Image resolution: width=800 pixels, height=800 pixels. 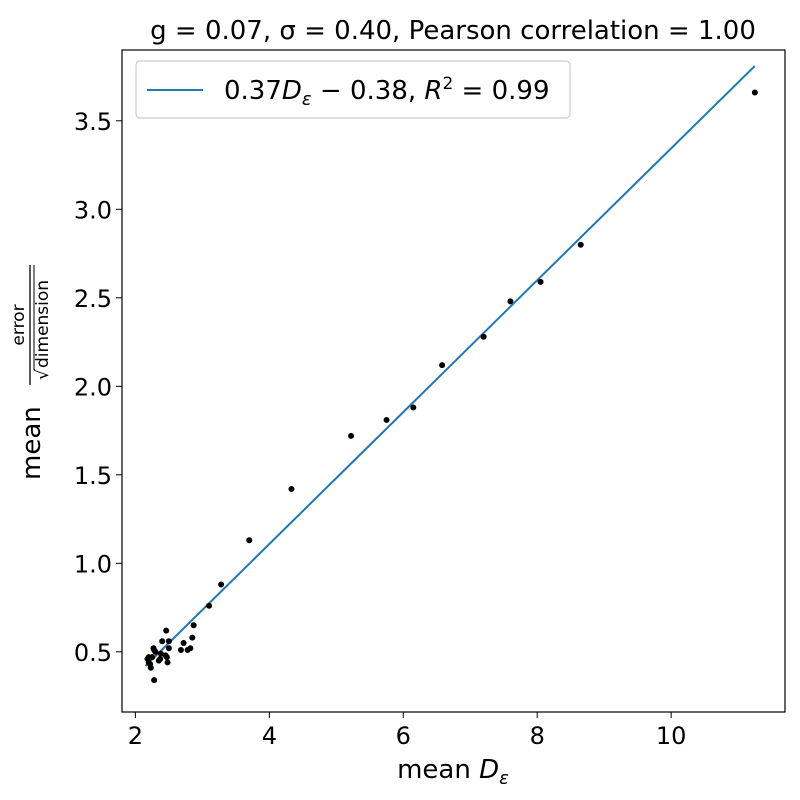 I want to click on y-axis-label: mean error √ dimension, so click(x=31, y=372).